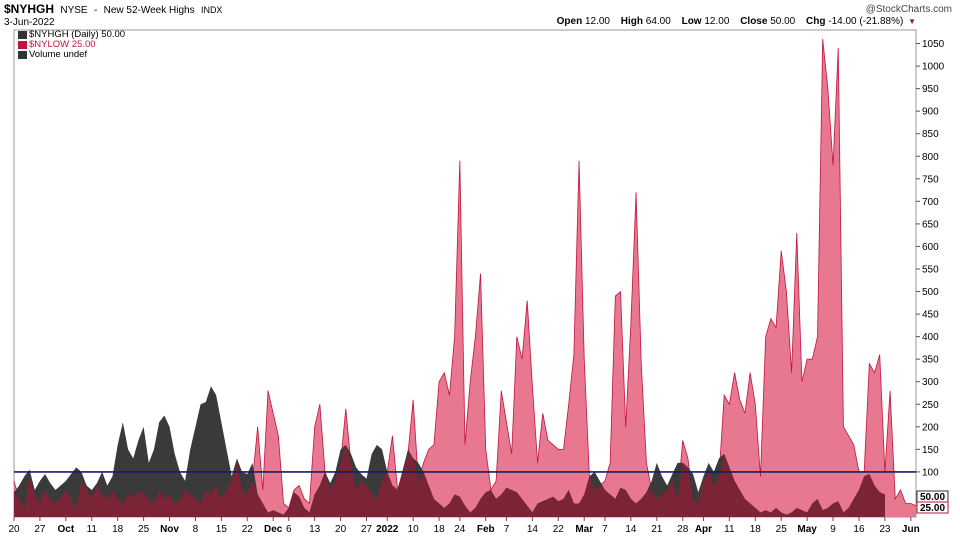 This screenshot has height=540, width=960. I want to click on y-tick-label: 300, so click(930, 382).